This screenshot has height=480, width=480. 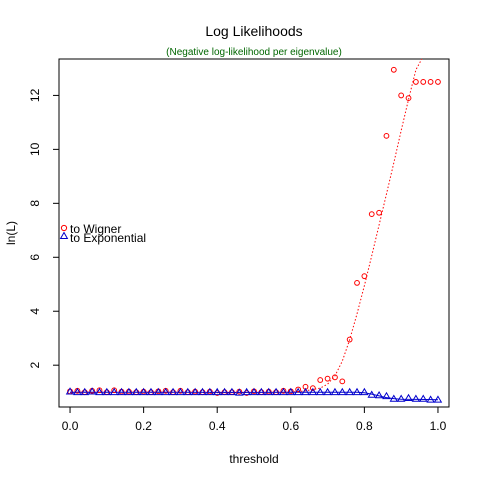 What do you see at coordinates (35, 95) in the screenshot?
I see `y-tick-label: 12` at bounding box center [35, 95].